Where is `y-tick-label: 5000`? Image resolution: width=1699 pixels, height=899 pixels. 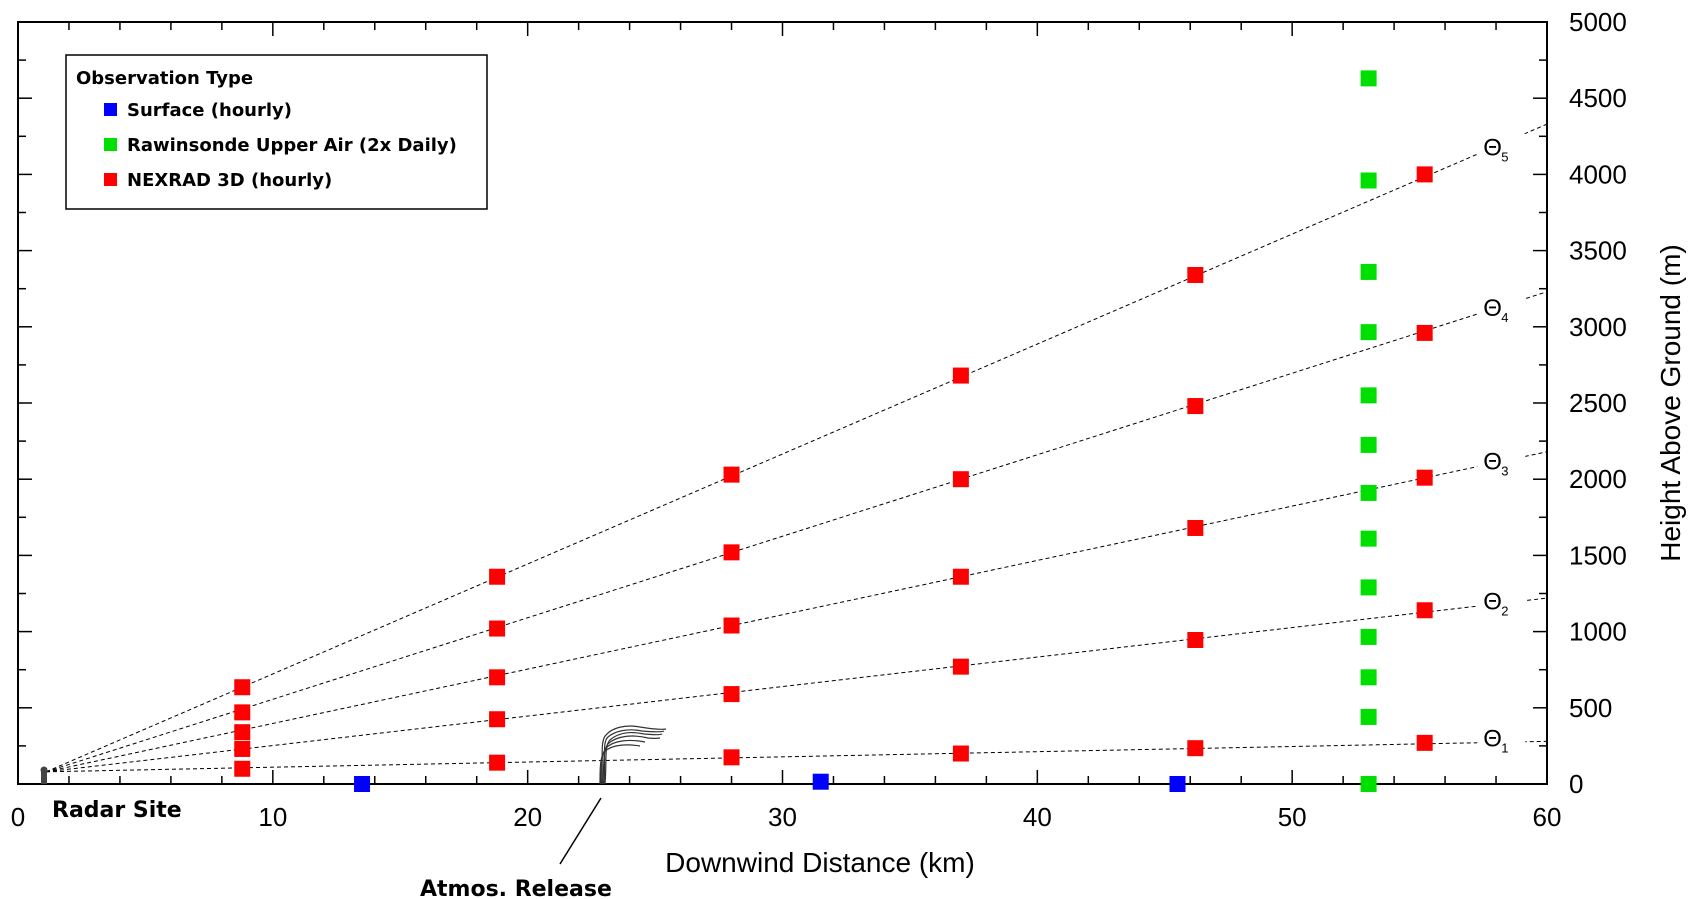
y-tick-label: 5000 is located at coordinates (1598, 22).